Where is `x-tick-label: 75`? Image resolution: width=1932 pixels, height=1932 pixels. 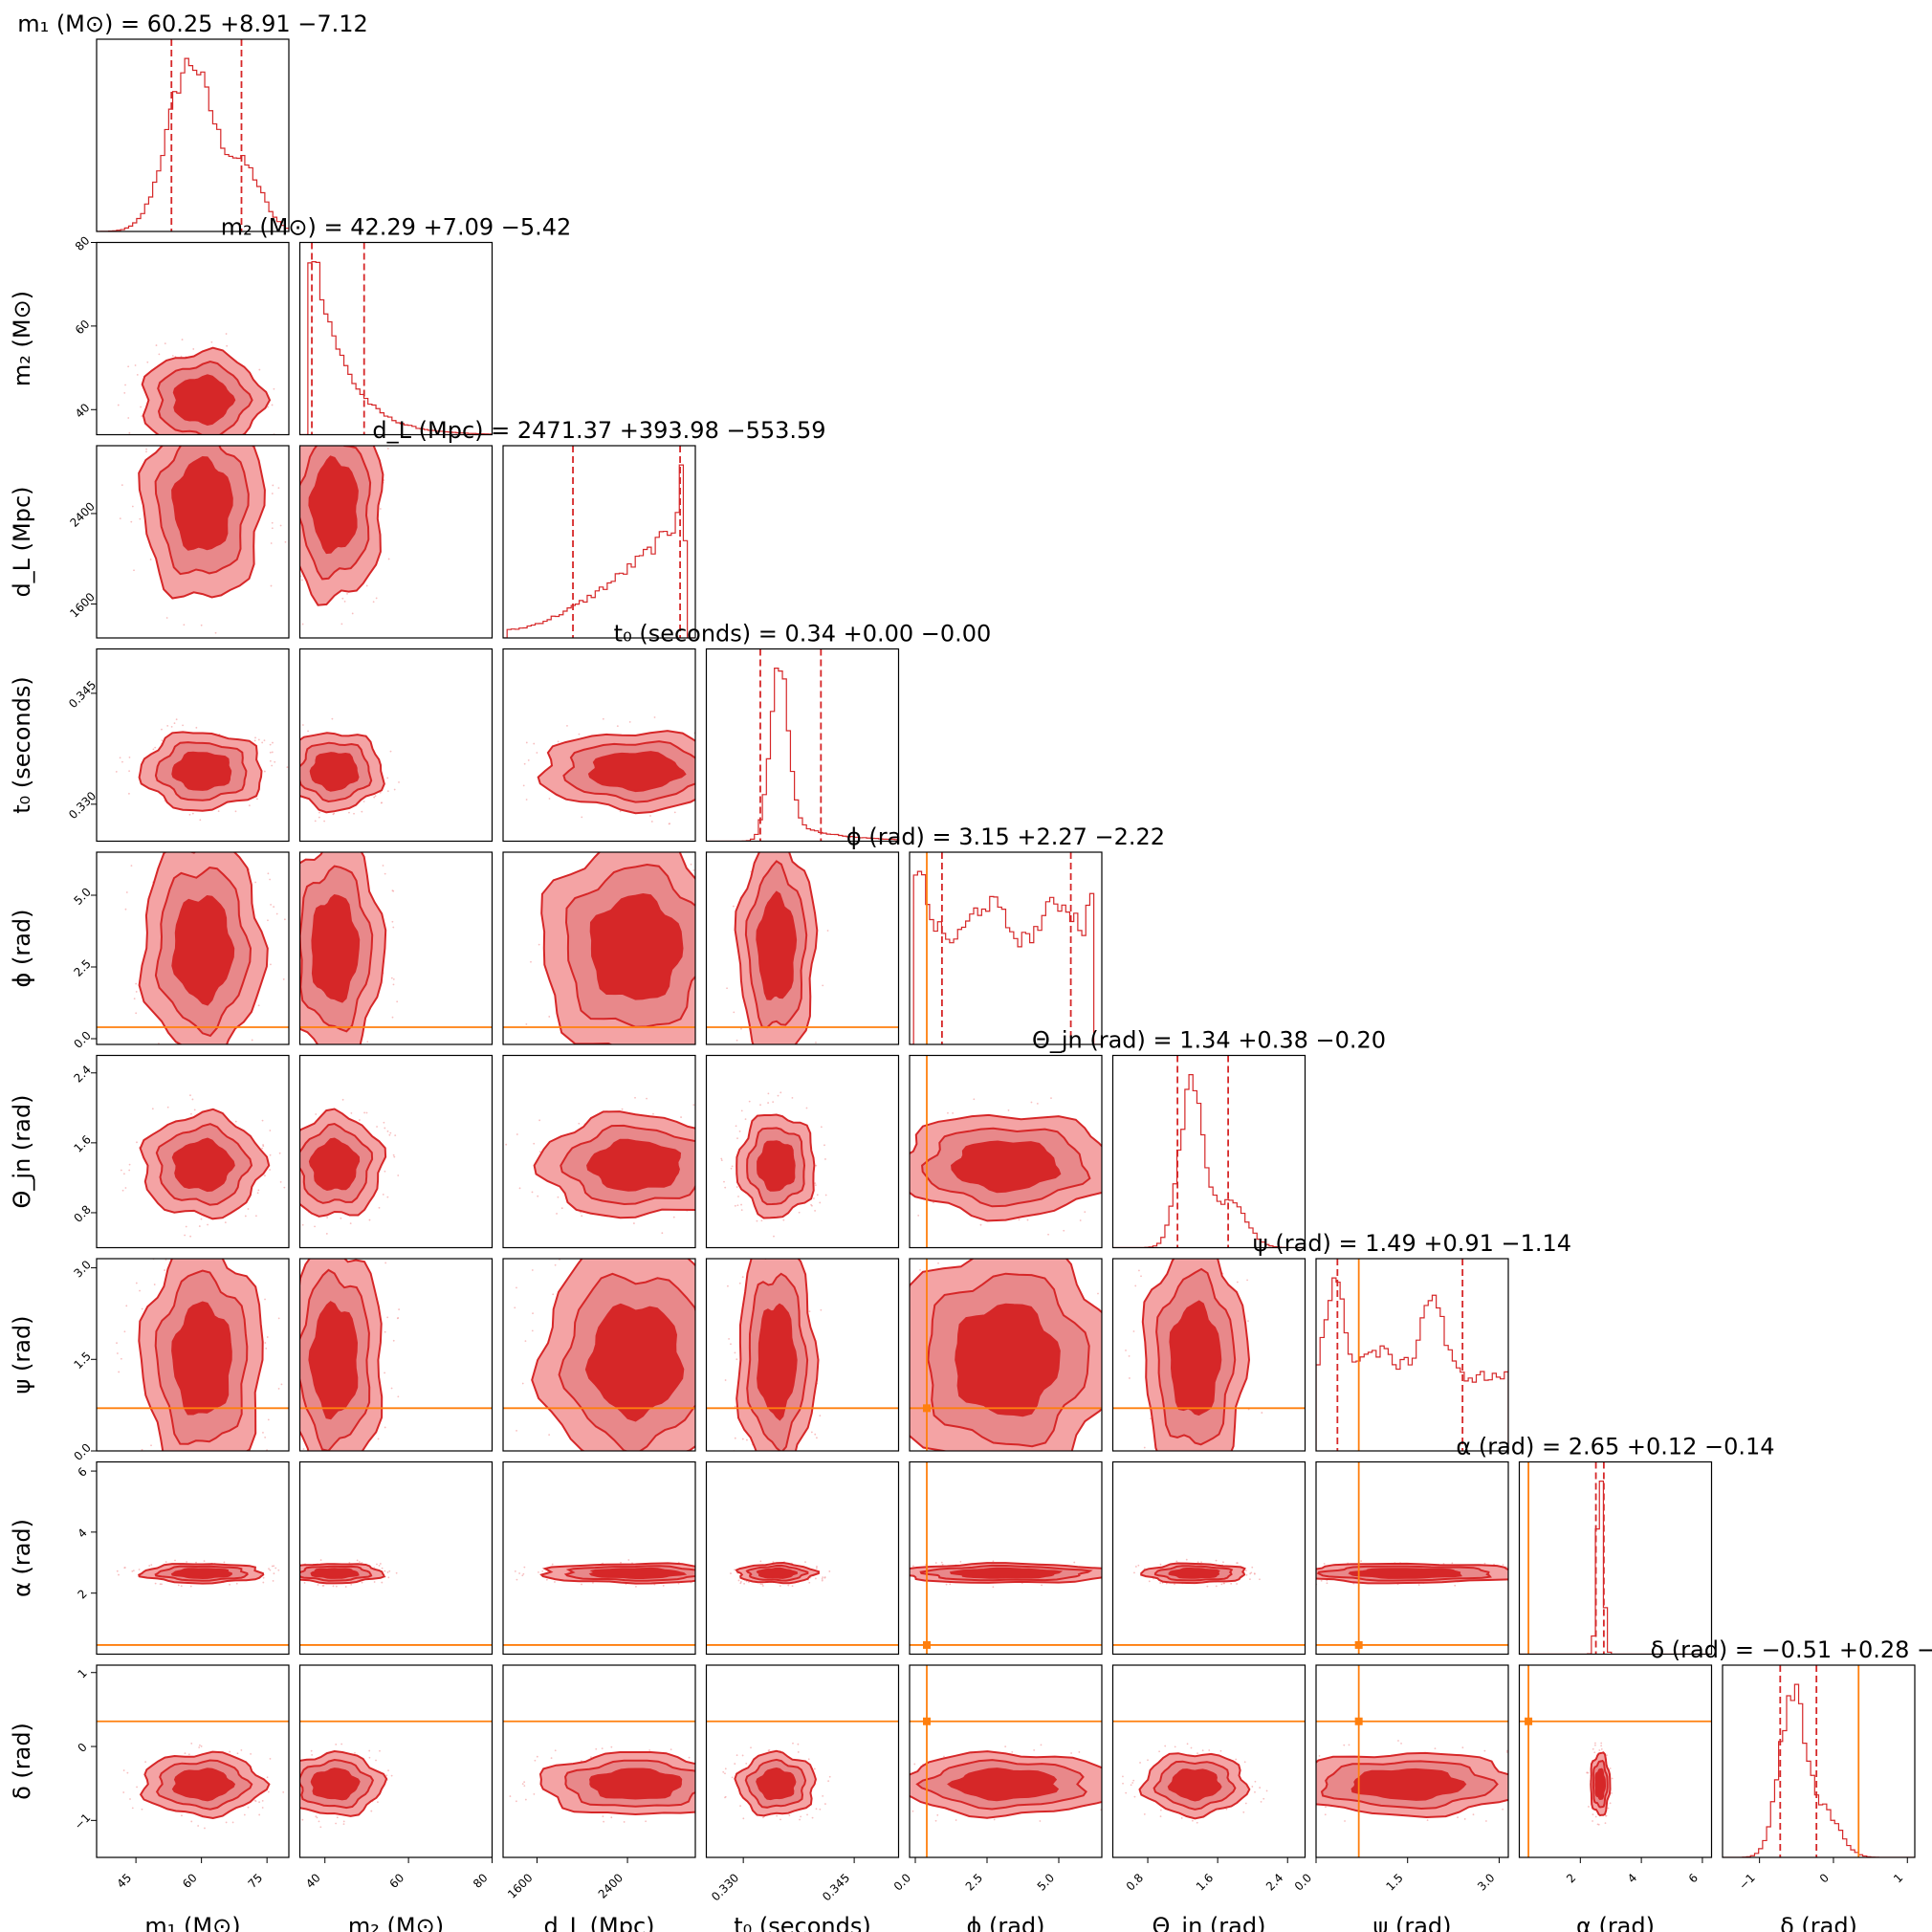 x-tick-label: 75 is located at coordinates (256, 1881).